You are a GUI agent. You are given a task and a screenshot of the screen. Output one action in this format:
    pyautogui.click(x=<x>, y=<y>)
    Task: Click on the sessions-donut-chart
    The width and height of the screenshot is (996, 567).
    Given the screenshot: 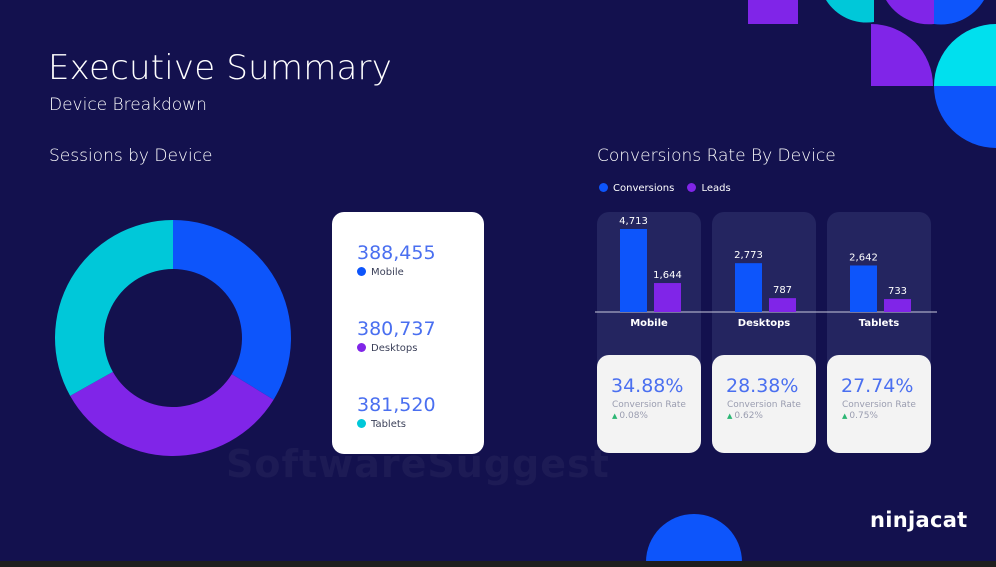 What is the action you would take?
    pyautogui.click(x=172, y=338)
    